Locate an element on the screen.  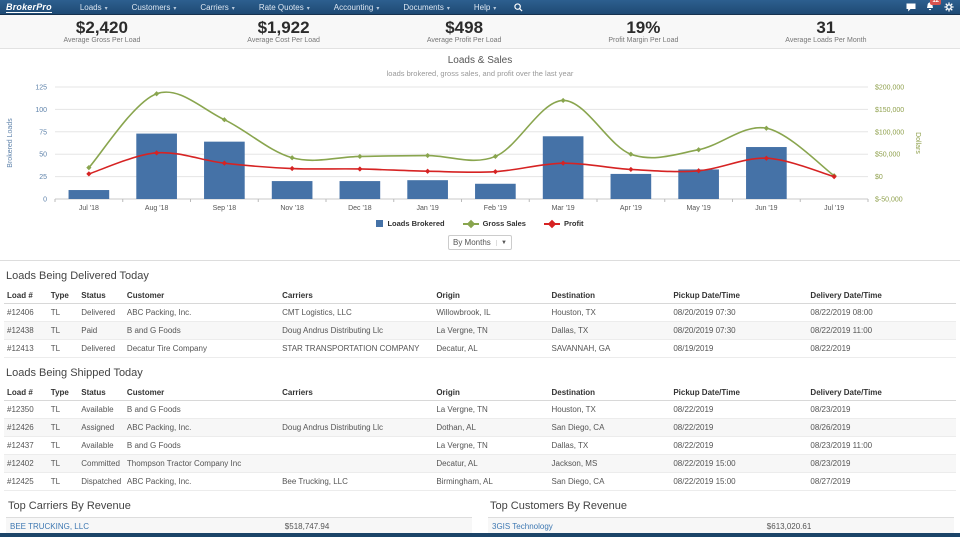
nav-menu-item: Carriers ▾ is located at coordinates (217, 7).